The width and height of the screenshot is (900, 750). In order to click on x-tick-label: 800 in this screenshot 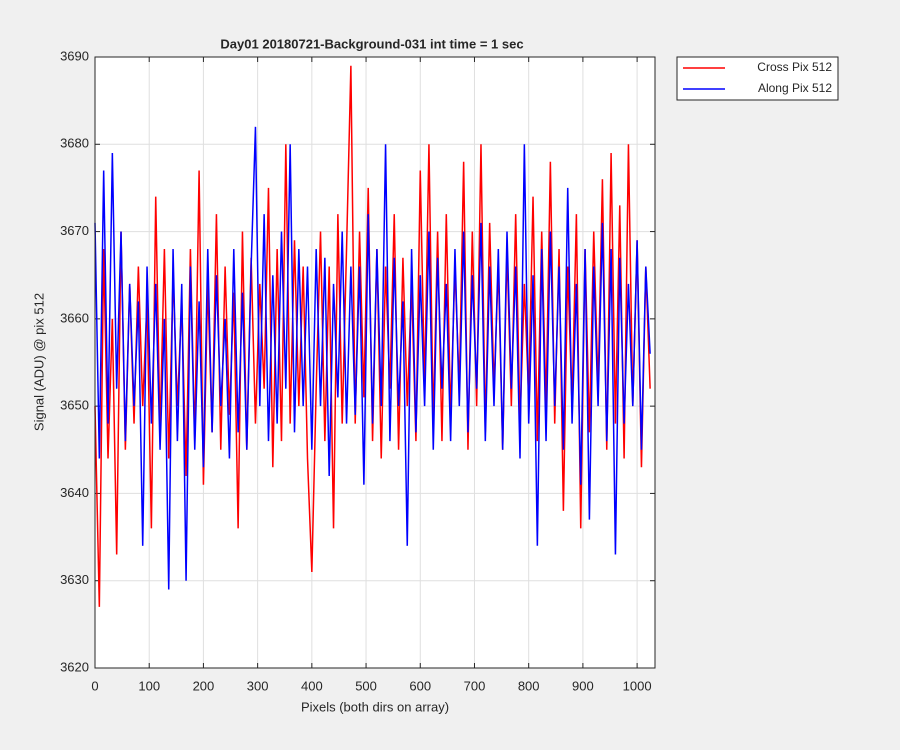, I will do `click(529, 685)`.